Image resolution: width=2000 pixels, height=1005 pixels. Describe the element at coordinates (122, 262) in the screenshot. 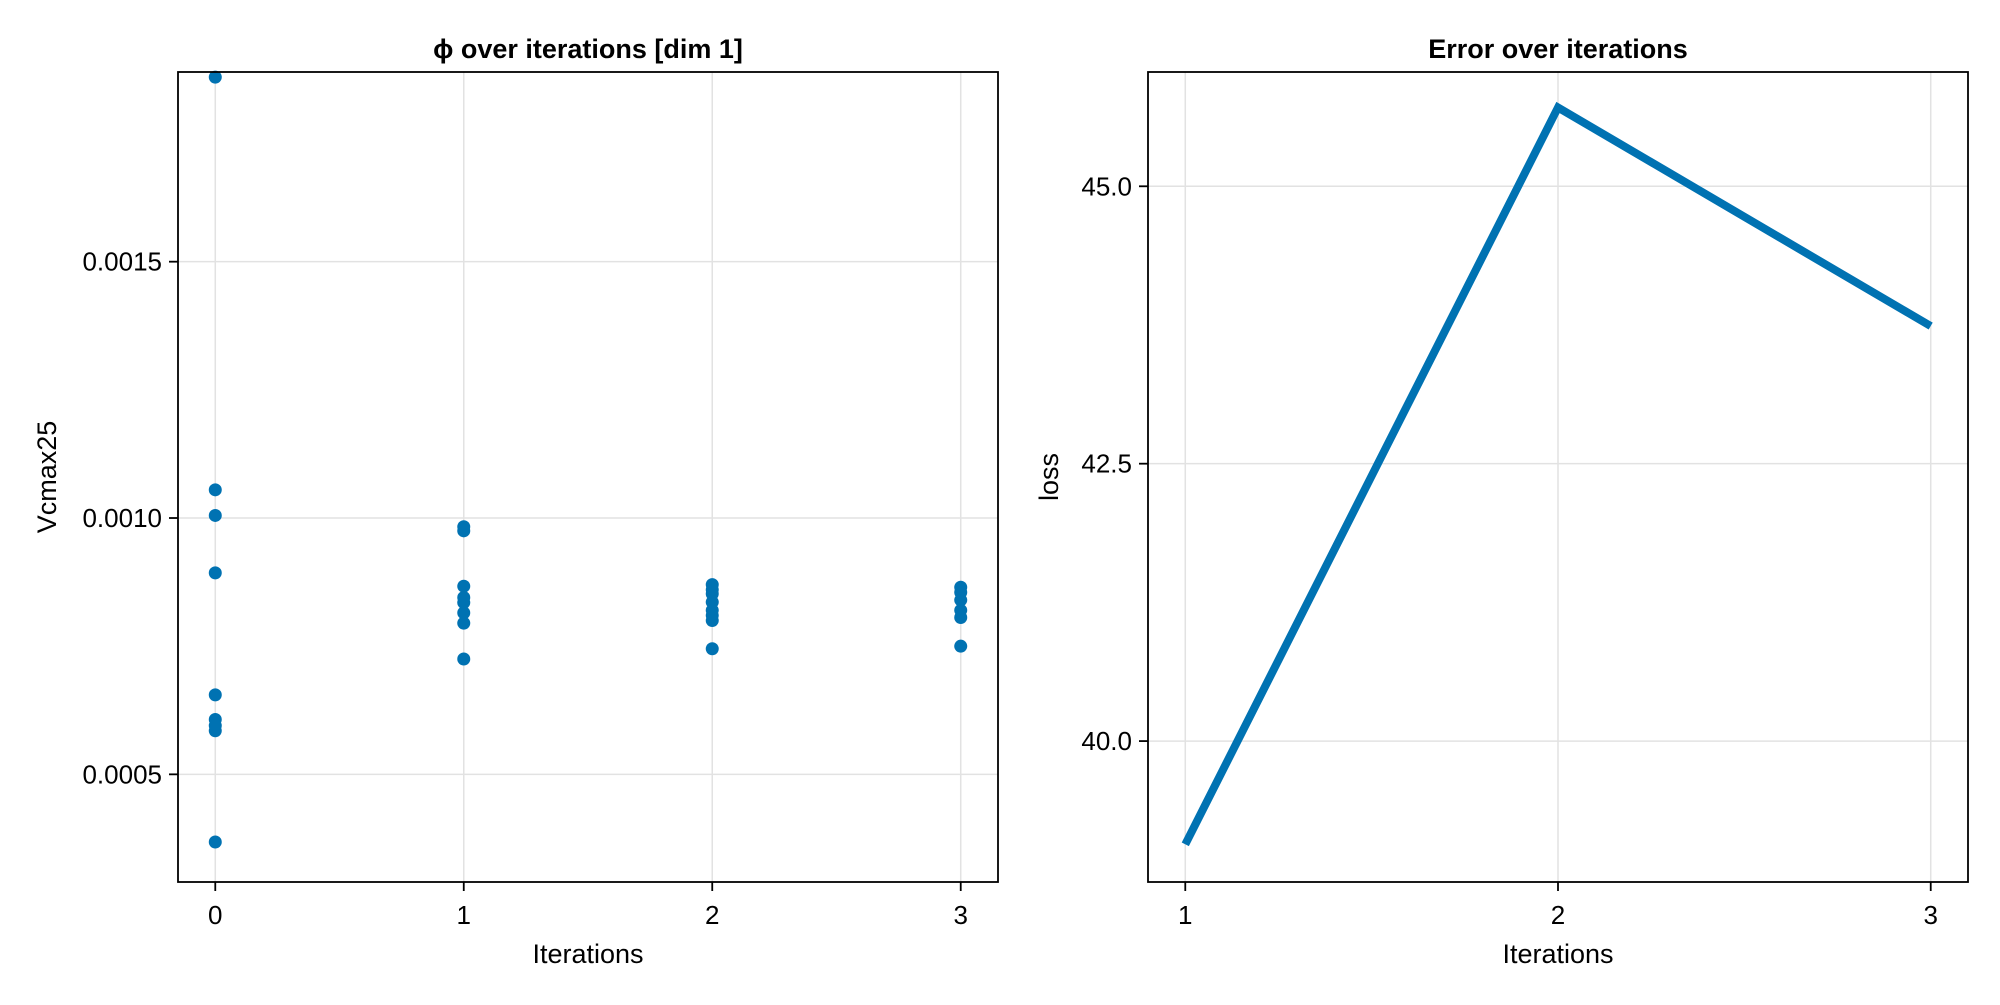

I see `phi-y-tick-label: 0.0015` at that location.